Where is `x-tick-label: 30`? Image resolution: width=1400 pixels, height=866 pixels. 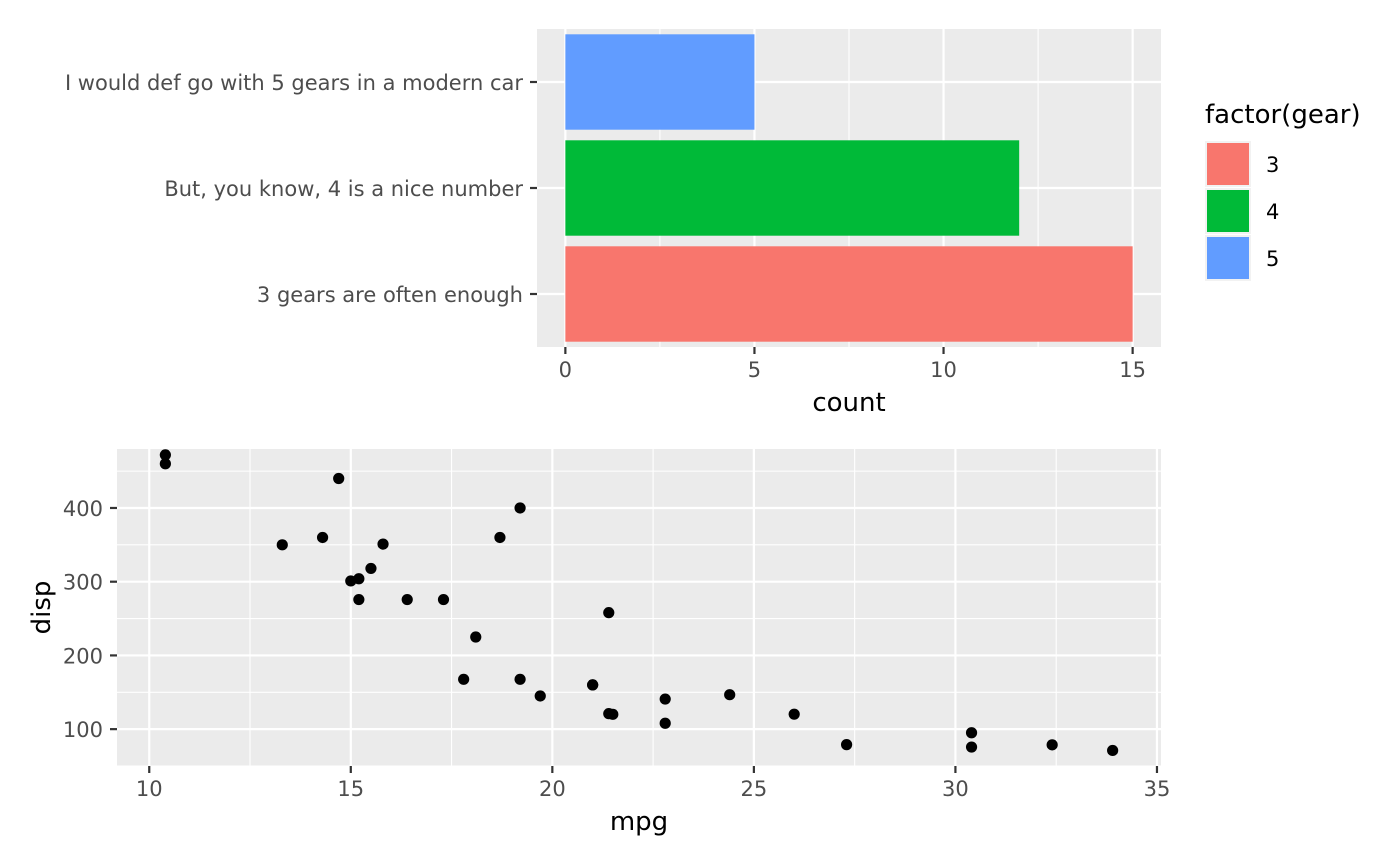
x-tick-label: 30 is located at coordinates (955, 789).